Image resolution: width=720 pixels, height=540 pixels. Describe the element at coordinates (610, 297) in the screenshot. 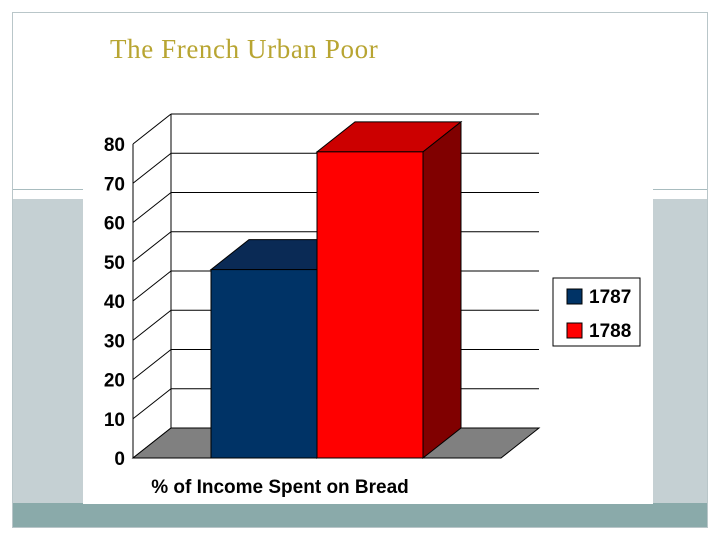

I see `legend-label-1787: 1787` at that location.